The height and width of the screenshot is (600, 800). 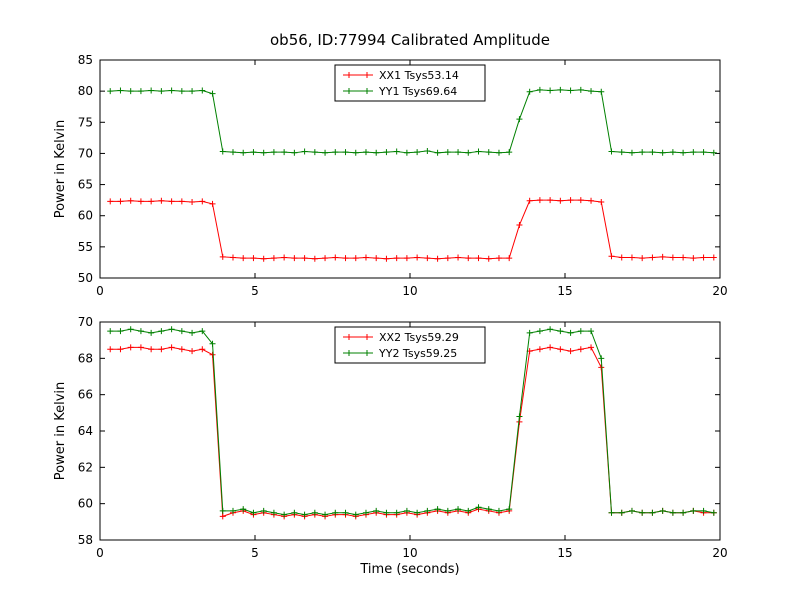 I want to click on y-tick-label: 64, so click(x=85, y=431).